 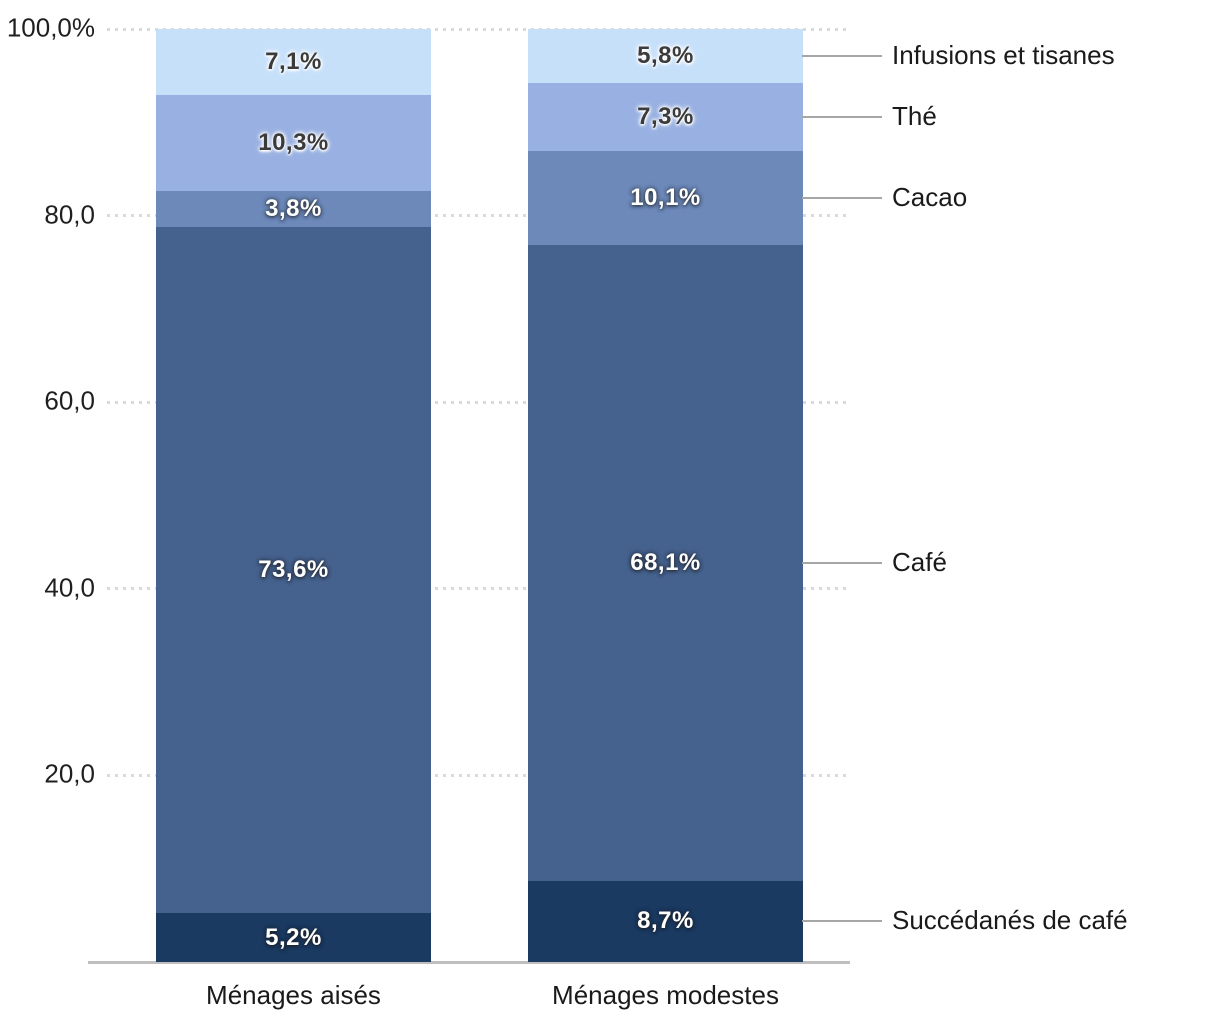 I want to click on y-axis-tick-label: 80,0, so click(x=69, y=213).